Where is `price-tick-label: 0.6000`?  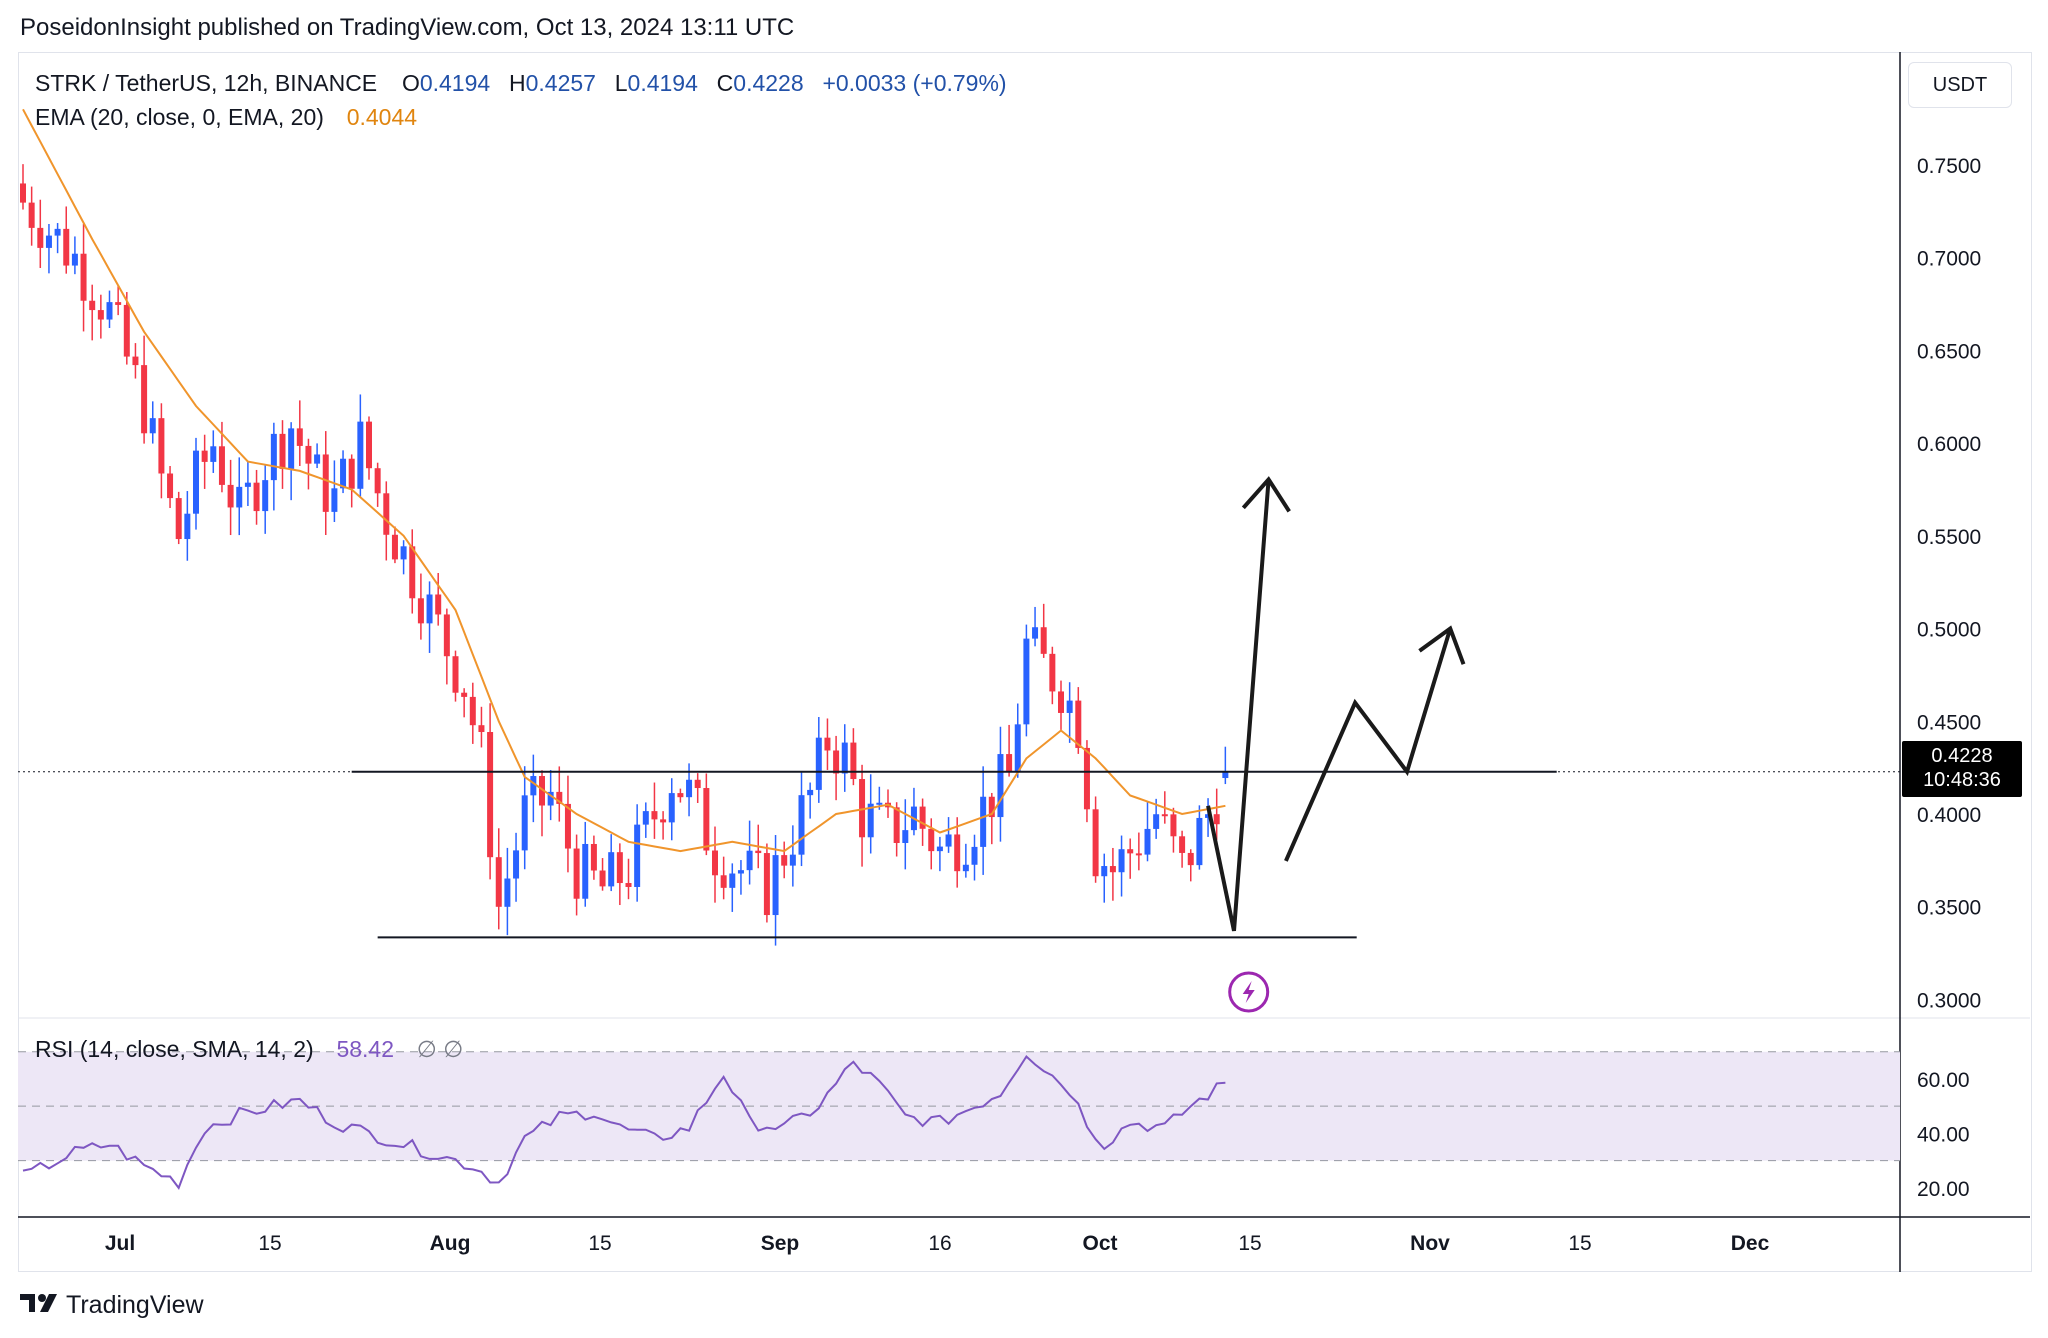
price-tick-label: 0.6000 is located at coordinates (1949, 444).